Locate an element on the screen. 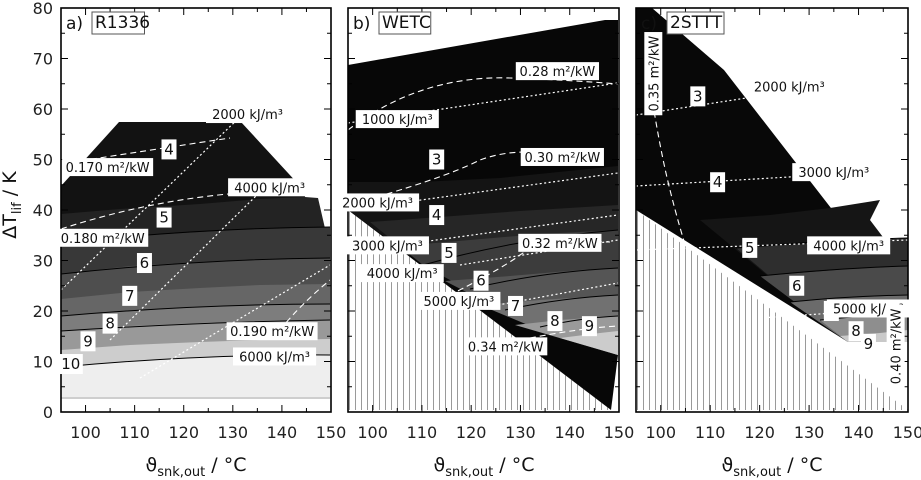  iso-label: 0.32 m²/kW is located at coordinates (560, 242).